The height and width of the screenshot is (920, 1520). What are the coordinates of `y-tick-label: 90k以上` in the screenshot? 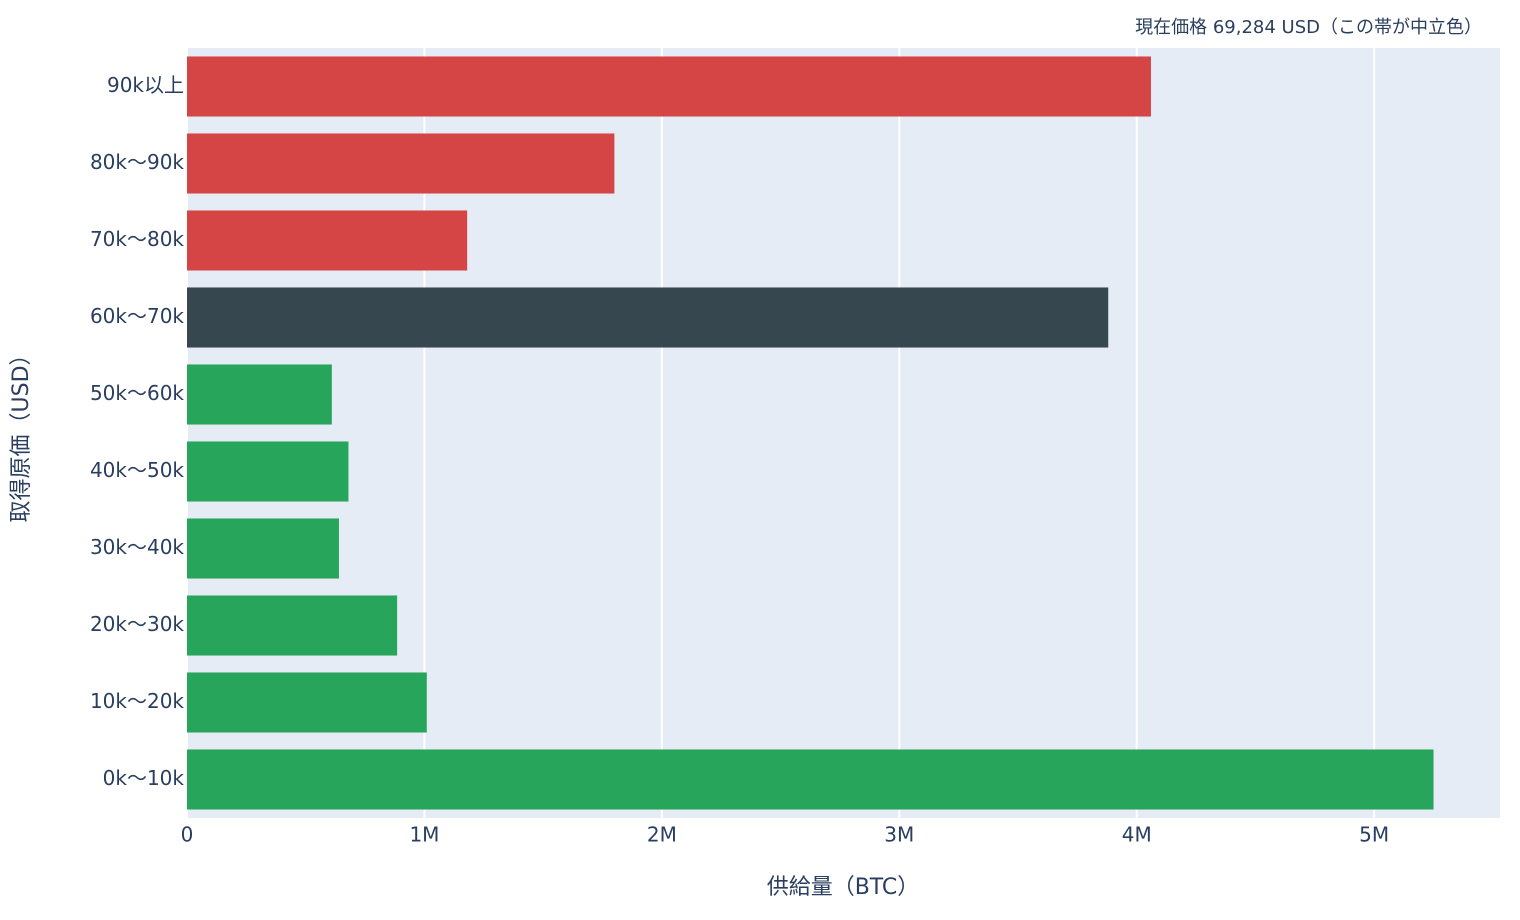 It's located at (145, 85).